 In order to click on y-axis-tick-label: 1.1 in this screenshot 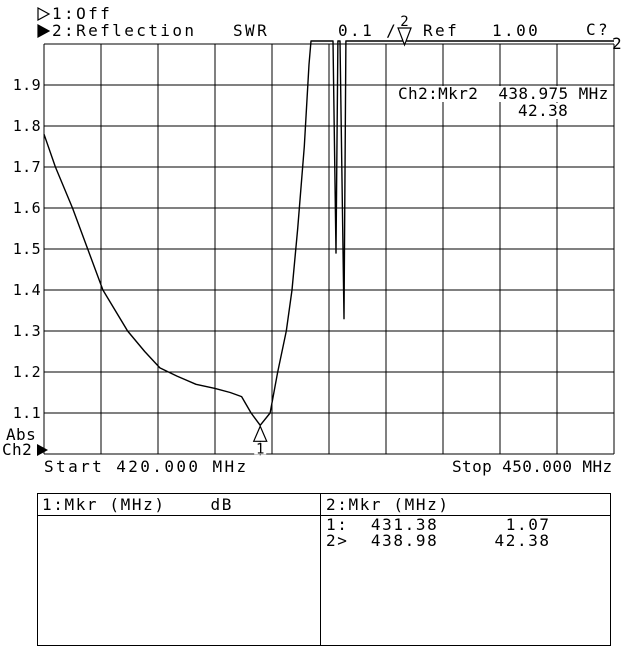, I will do `click(27, 413)`.